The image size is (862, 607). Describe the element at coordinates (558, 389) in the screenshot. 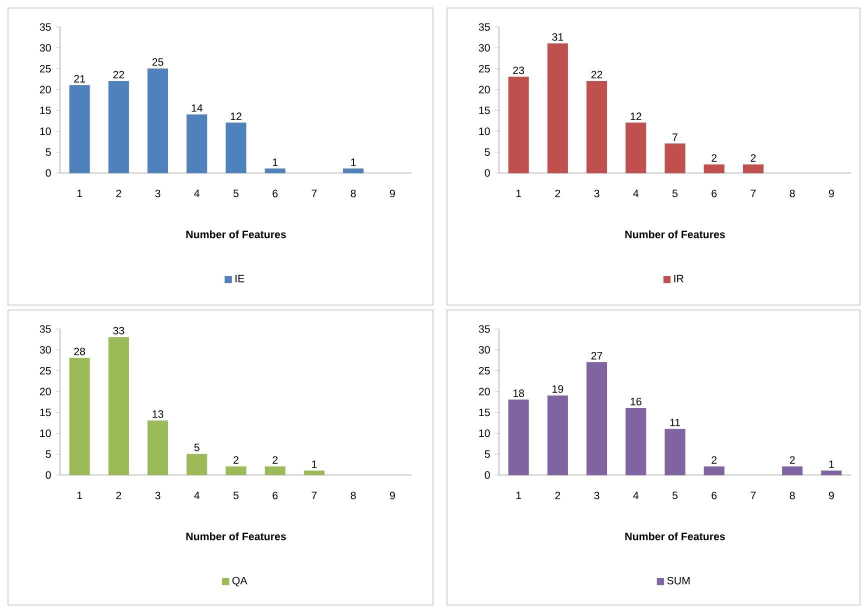

I see `data-label: 19` at that location.